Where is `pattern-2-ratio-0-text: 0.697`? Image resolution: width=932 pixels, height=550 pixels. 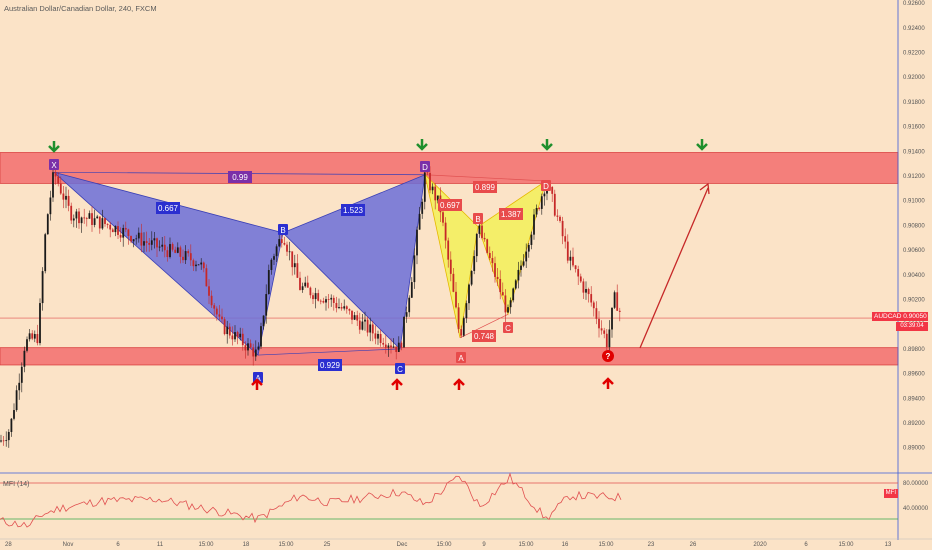 pattern-2-ratio-0-text: 0.697 is located at coordinates (450, 205).